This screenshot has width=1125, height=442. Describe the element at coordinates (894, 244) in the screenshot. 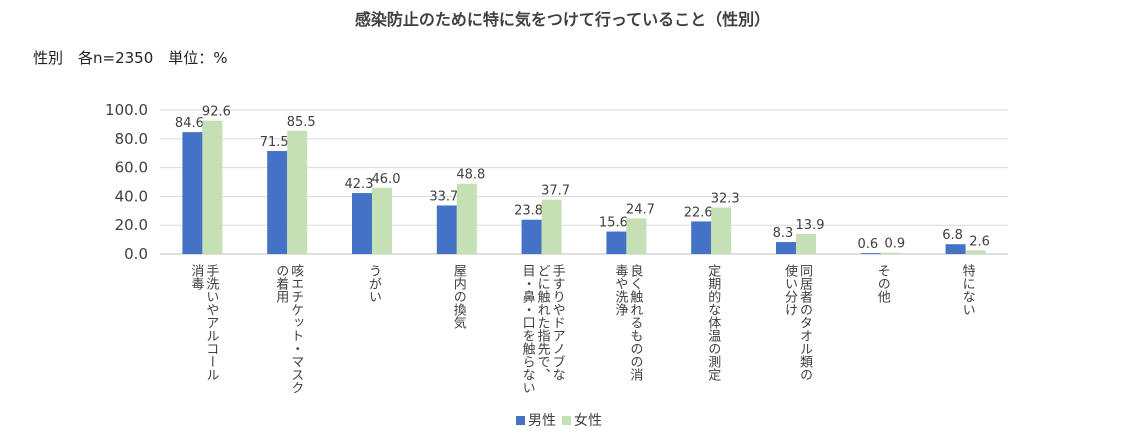

I see `data-label-female: 0.9` at that location.